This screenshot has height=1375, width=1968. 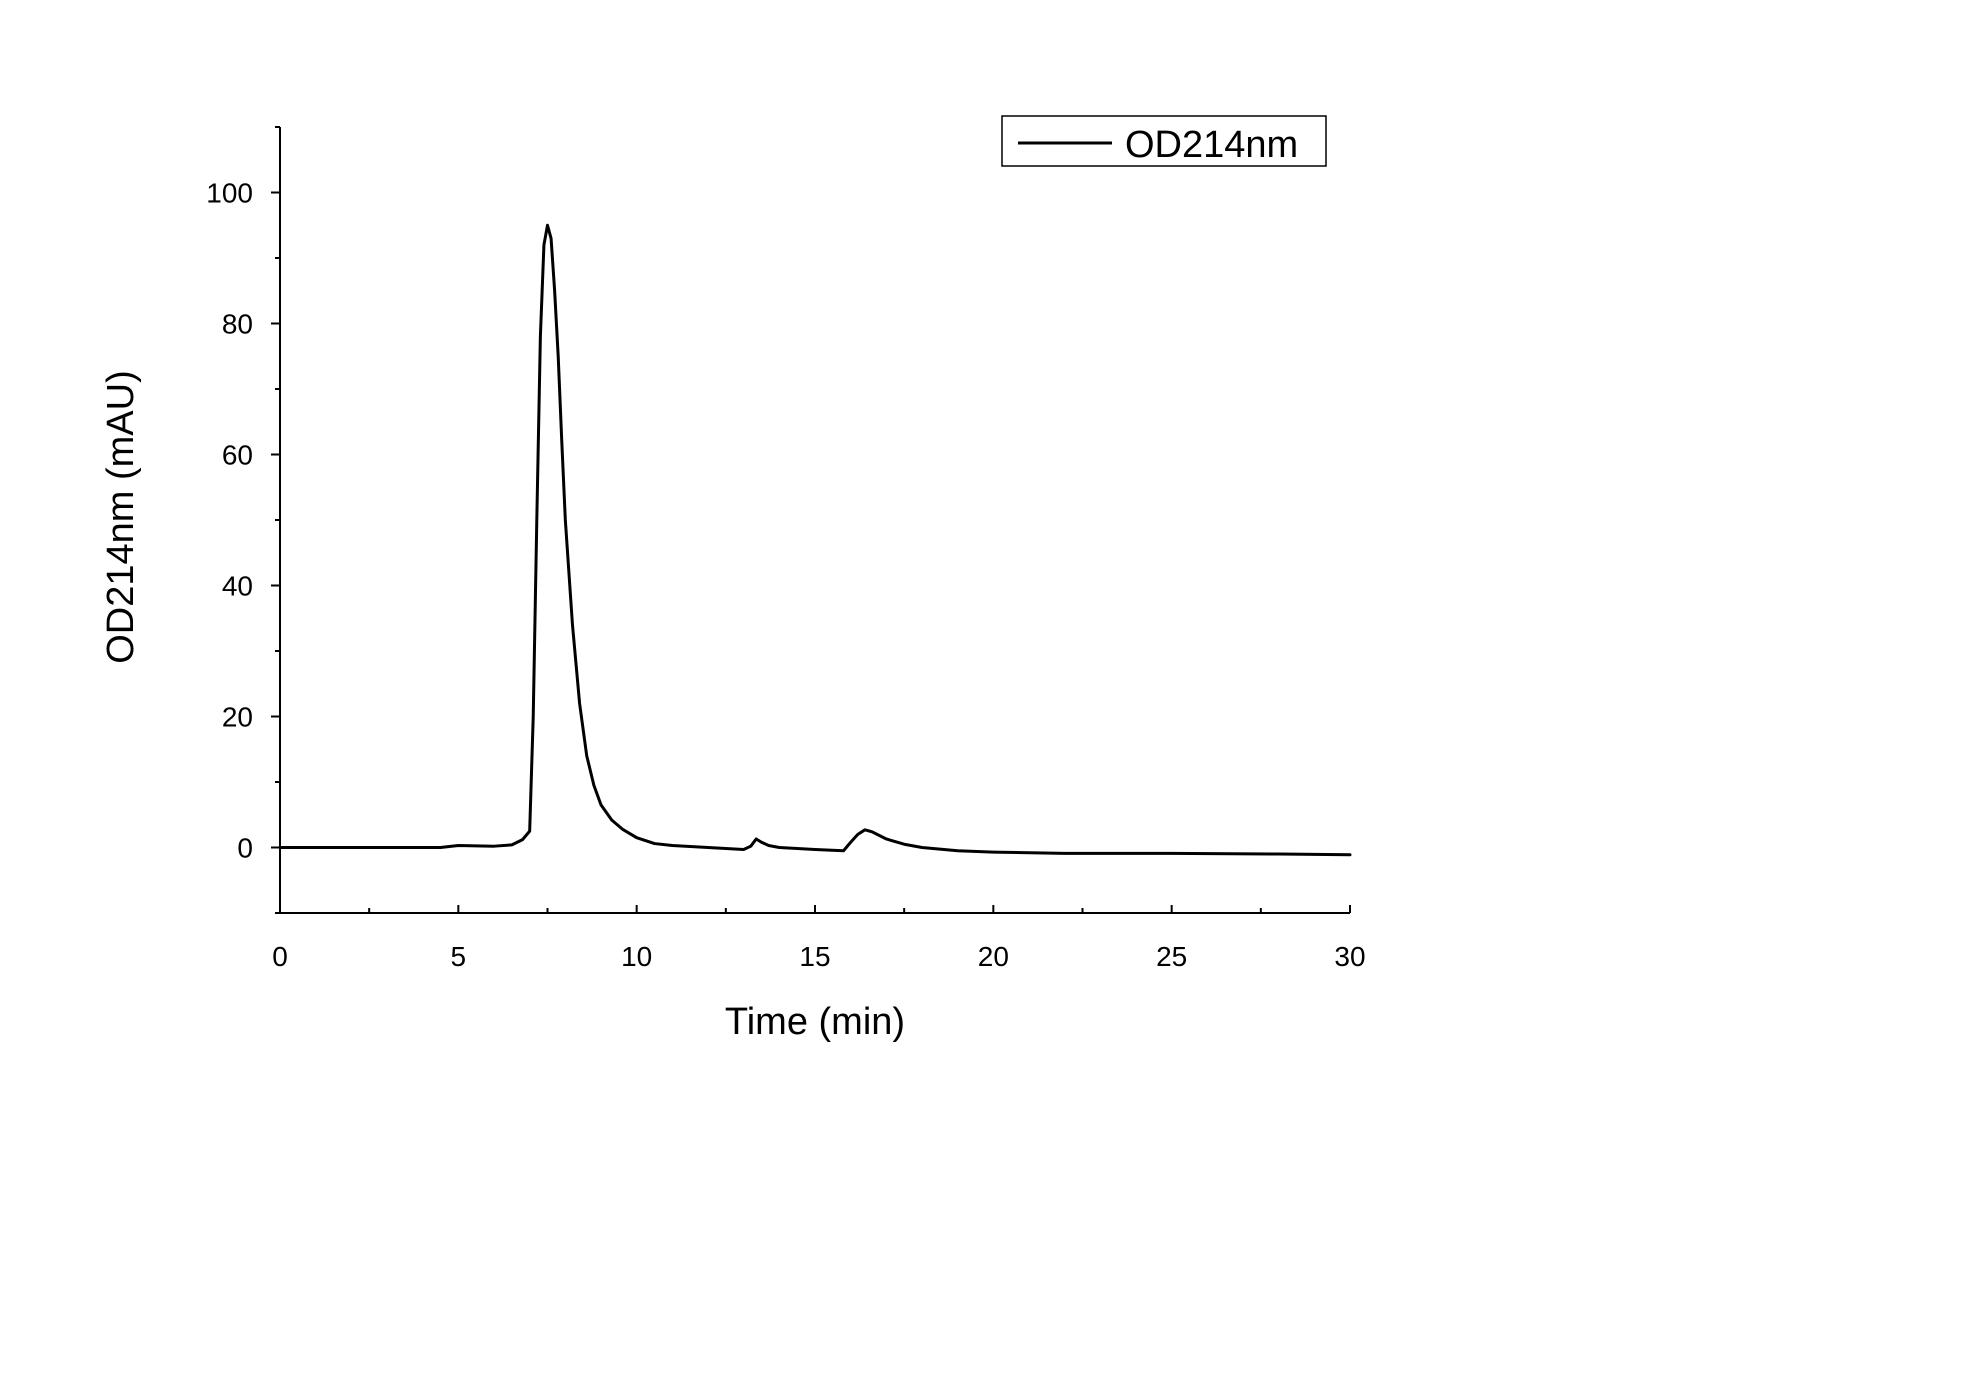 What do you see at coordinates (993, 956) in the screenshot?
I see `x-tick-label: 20` at bounding box center [993, 956].